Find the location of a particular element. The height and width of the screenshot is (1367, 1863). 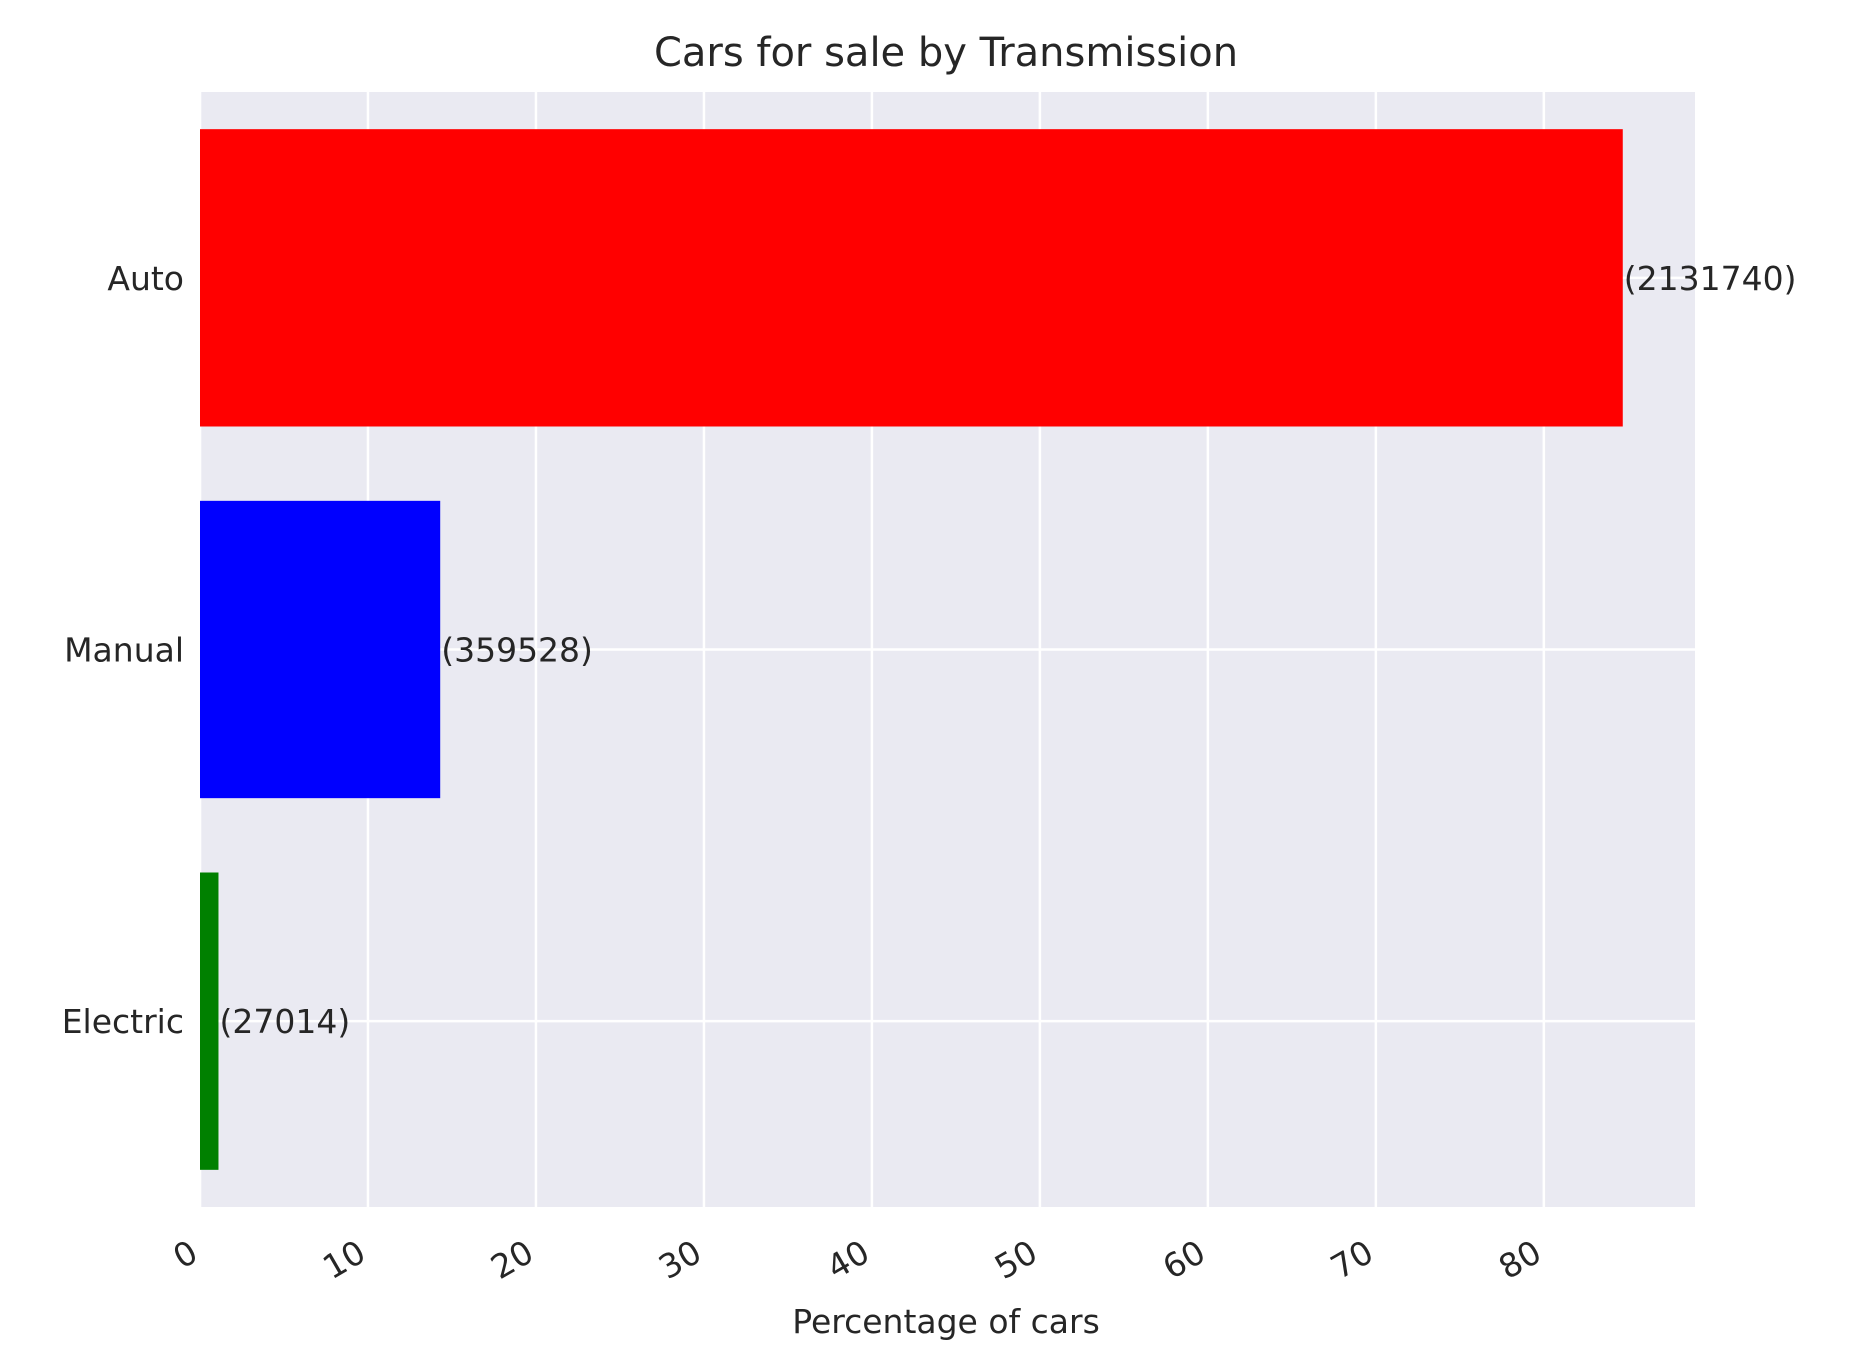

x-tick-label: 40 is located at coordinates (848, 1259).